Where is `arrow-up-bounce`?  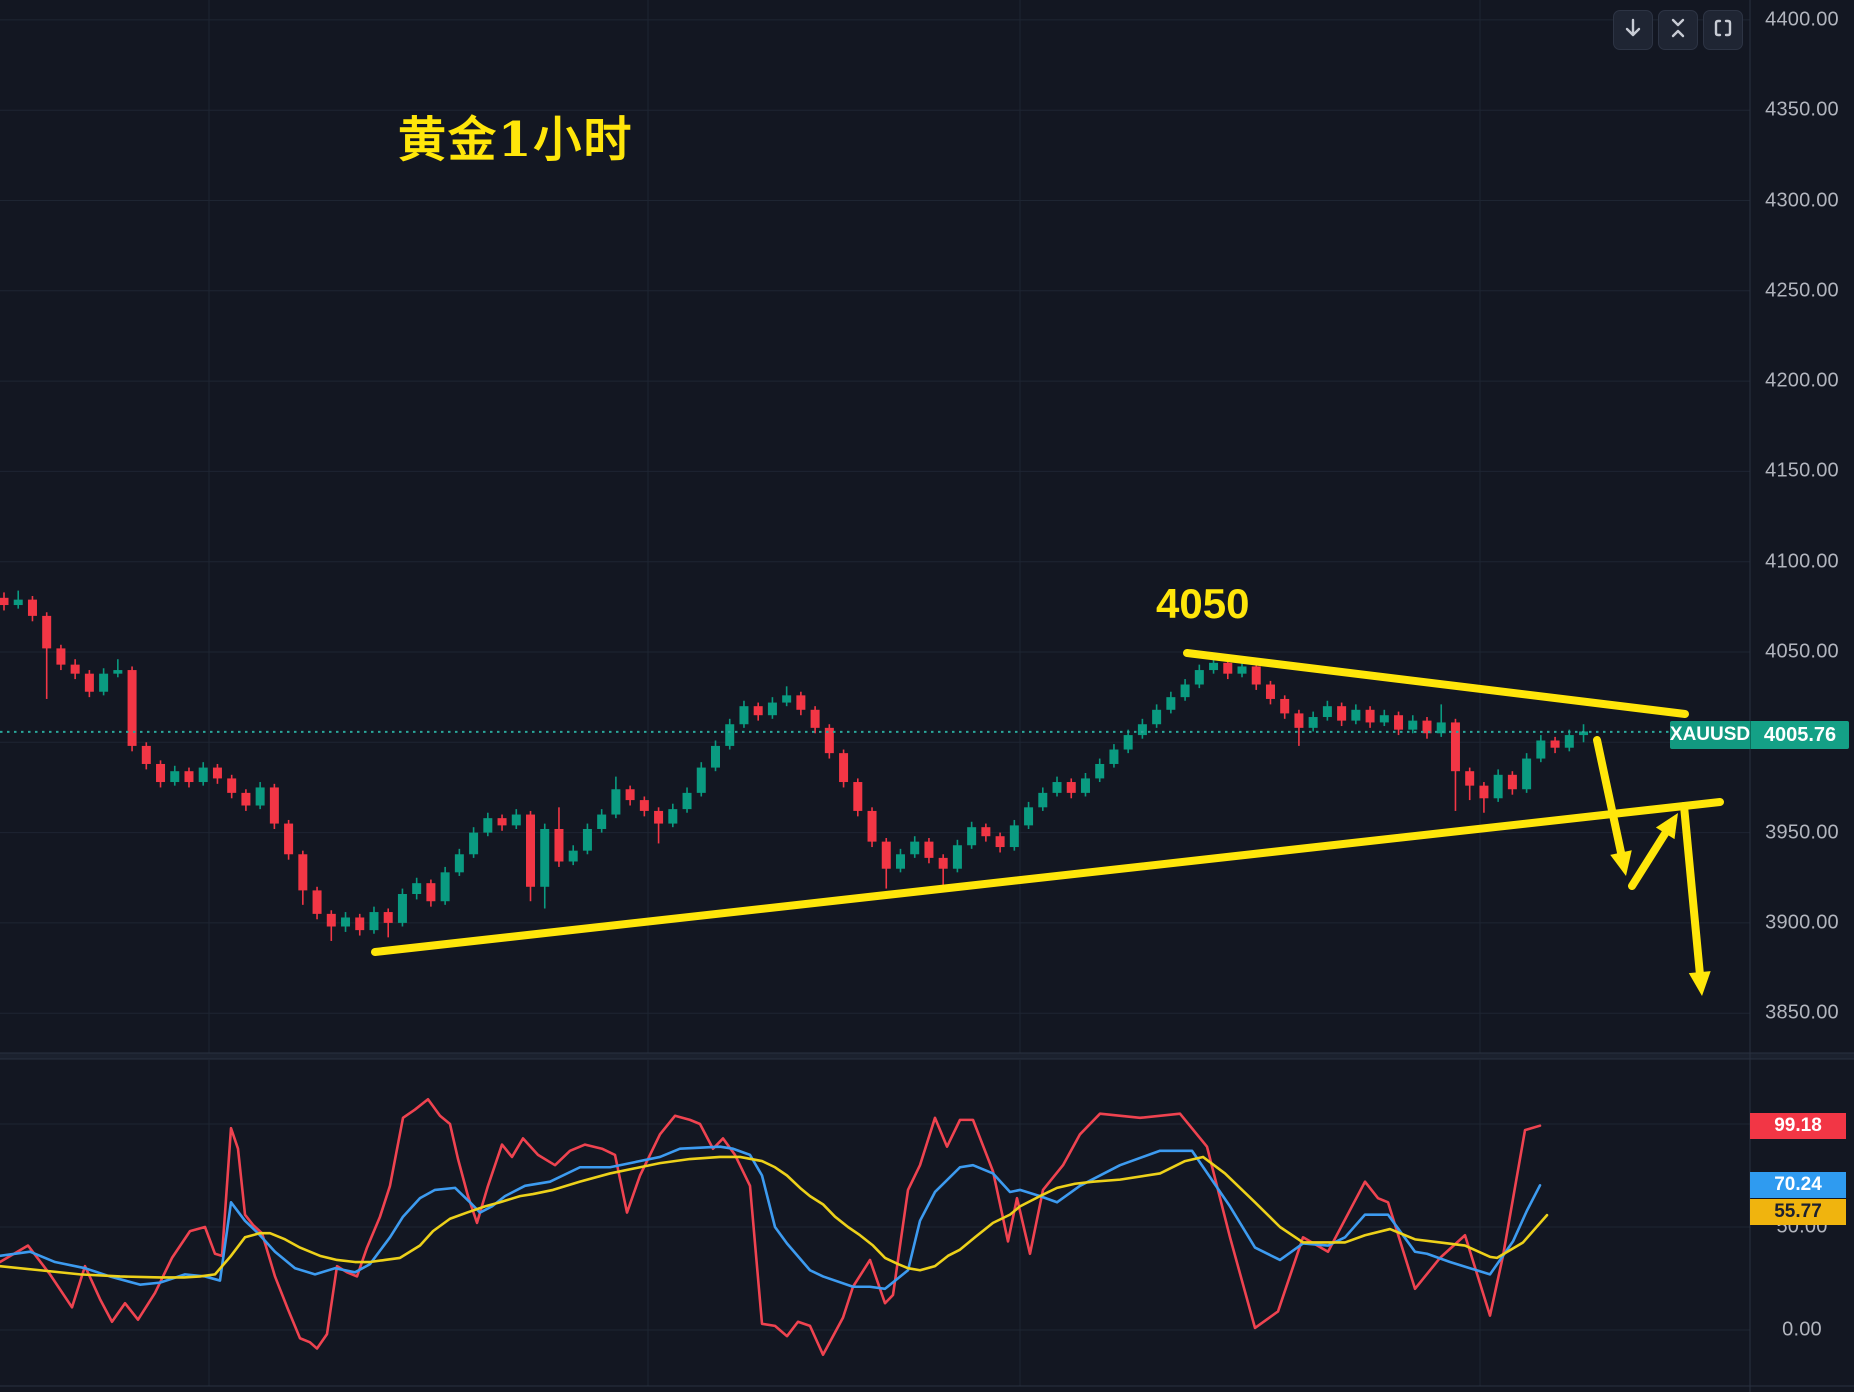
arrow-up-bounce is located at coordinates (1650, 857).